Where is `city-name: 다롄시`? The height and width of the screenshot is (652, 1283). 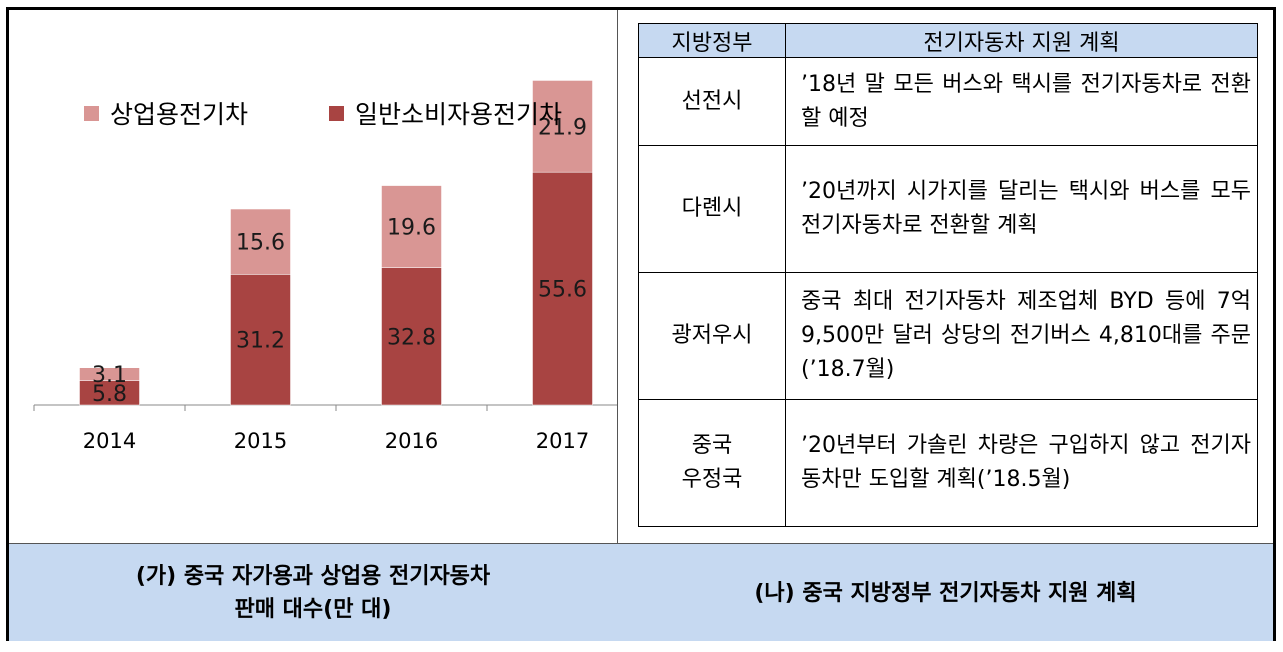
city-name: 다롄시 is located at coordinates (712, 208).